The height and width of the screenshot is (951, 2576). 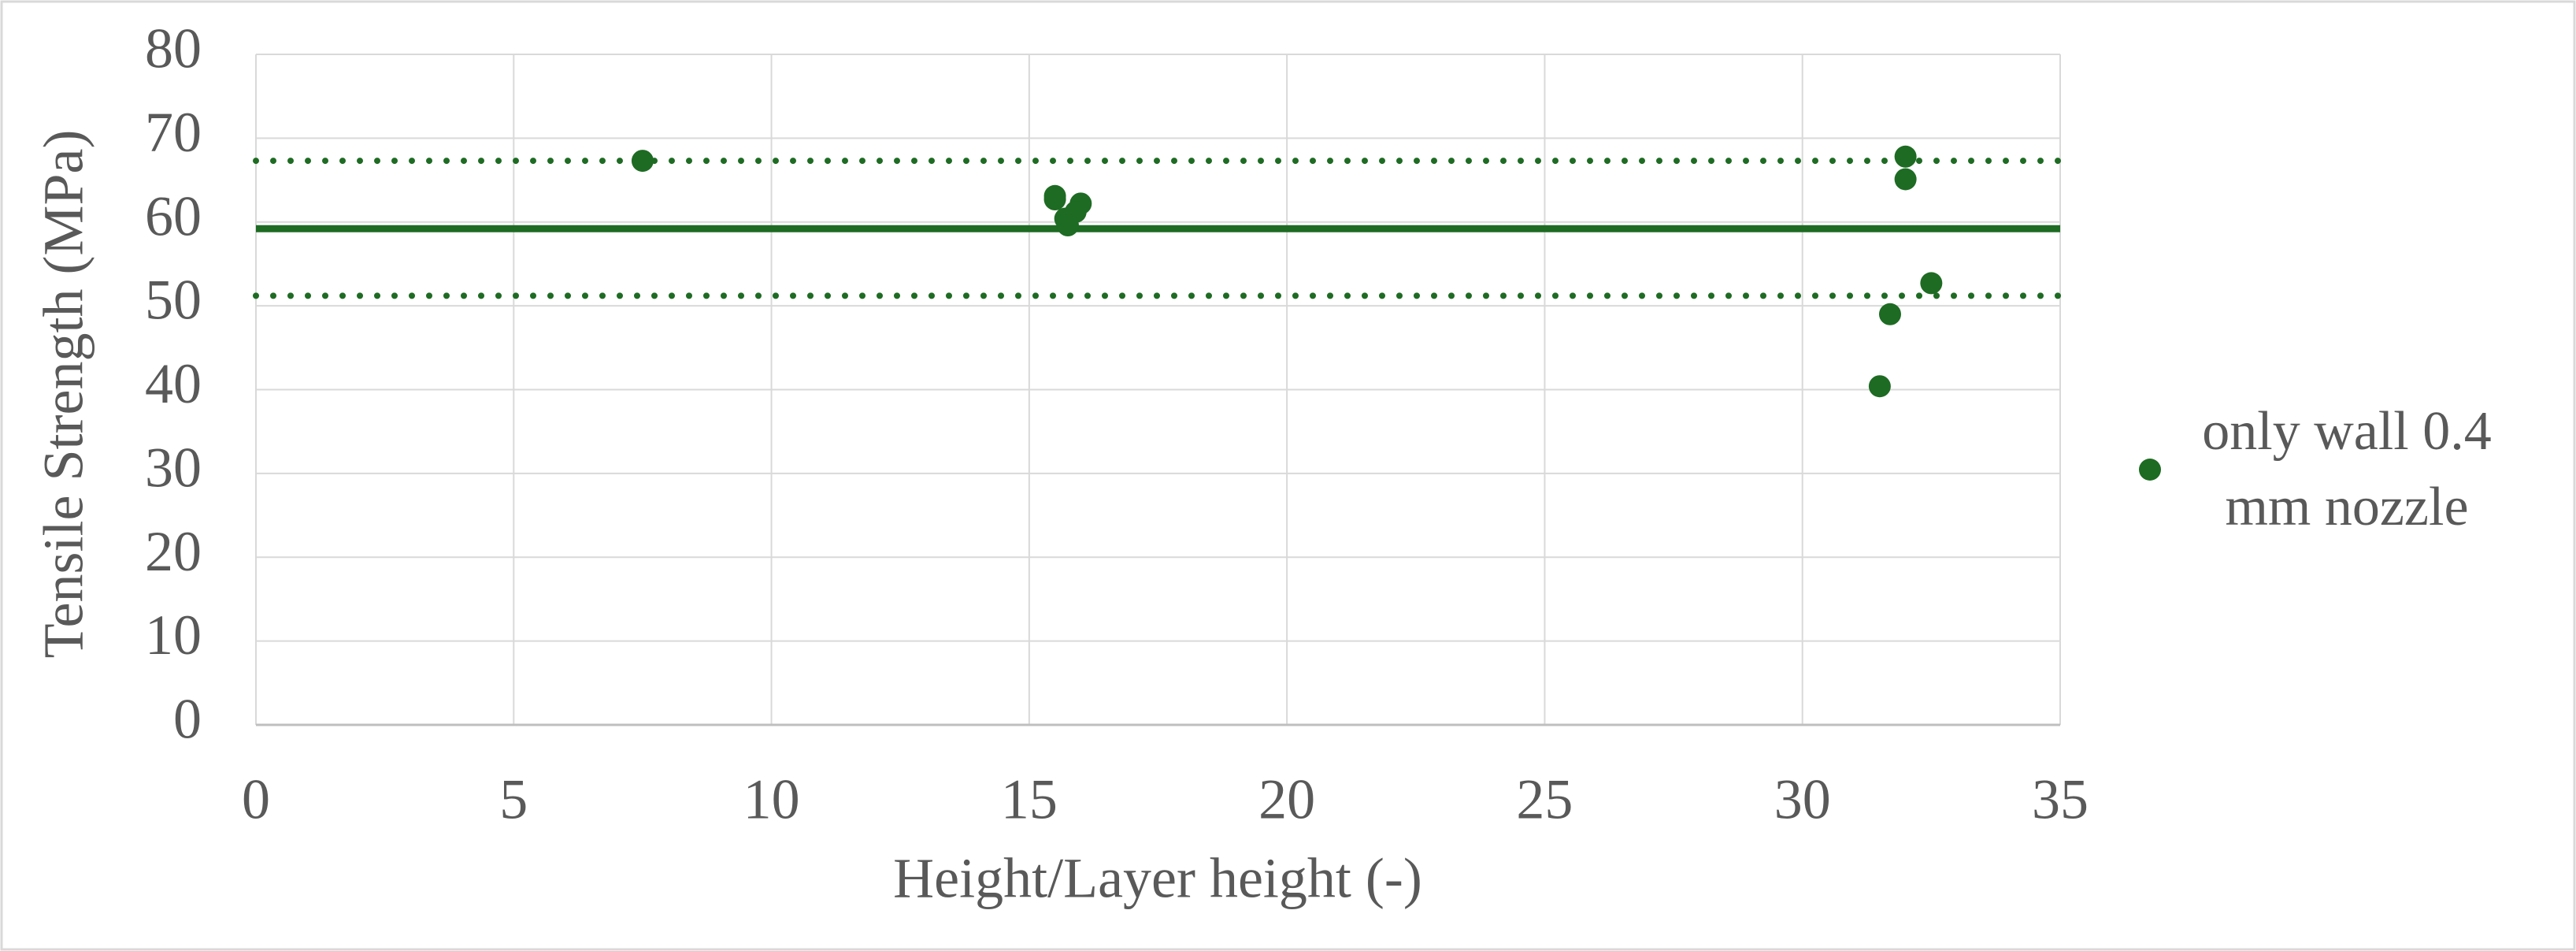 What do you see at coordinates (187, 719) in the screenshot?
I see `y-tick-label: 0` at bounding box center [187, 719].